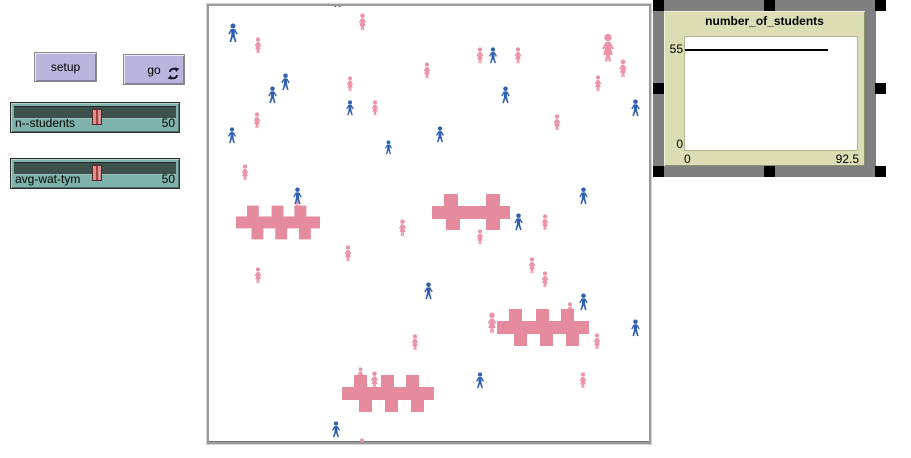 This screenshot has width=911, height=458. Describe the element at coordinates (756, 50) in the screenshot. I see `plot-pen-line` at that location.